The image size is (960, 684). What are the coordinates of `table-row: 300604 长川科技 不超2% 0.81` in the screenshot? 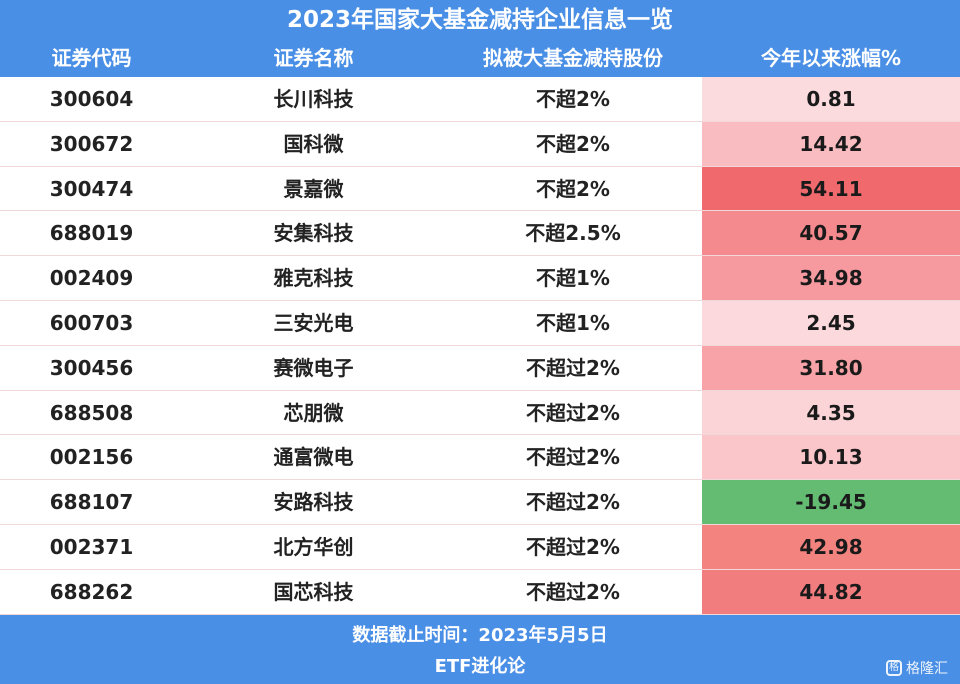 It's located at (480, 99).